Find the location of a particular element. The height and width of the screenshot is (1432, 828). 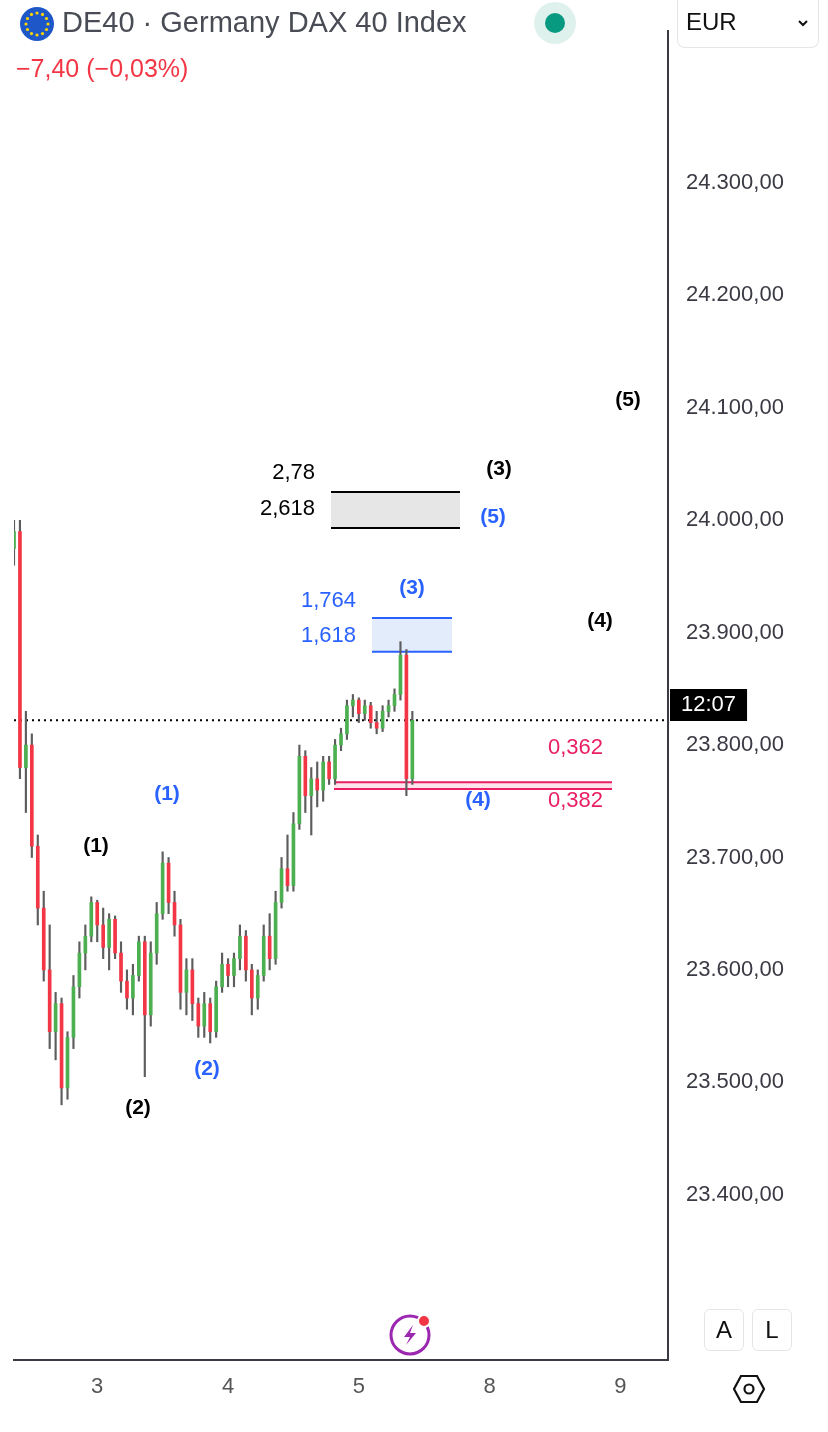

y-tick-label: 24.000,00 is located at coordinates (735, 519).